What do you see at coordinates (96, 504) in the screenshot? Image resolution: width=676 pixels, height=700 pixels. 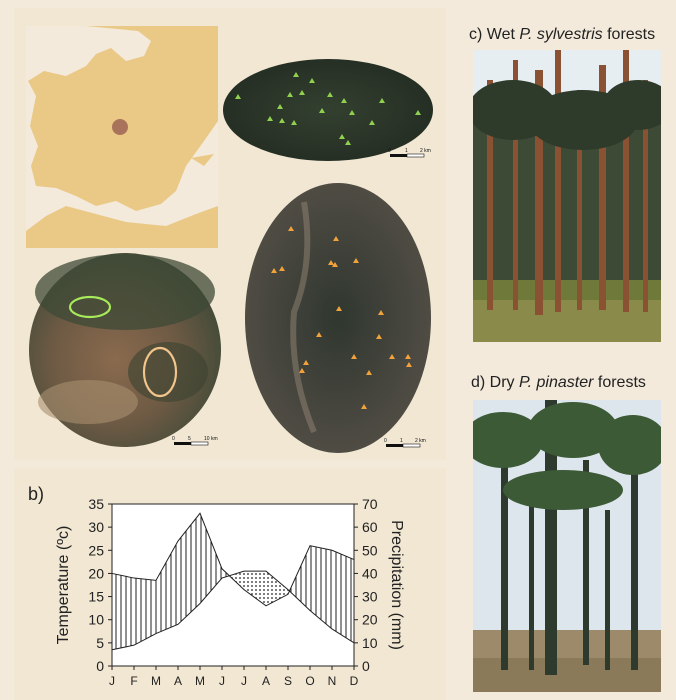 I see `y-tick-label: 35` at bounding box center [96, 504].